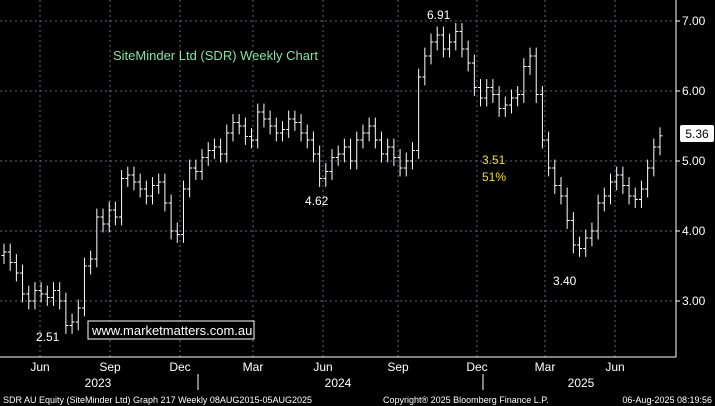 The image size is (715, 406). I want to click on annotation-target: 3.51, so click(494, 160).